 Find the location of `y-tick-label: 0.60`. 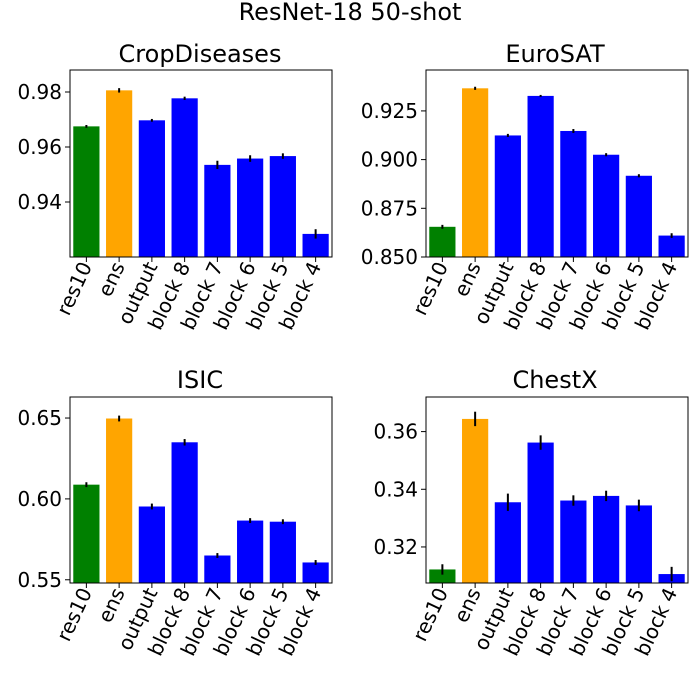

y-tick-label: 0.60 is located at coordinates (39, 499).